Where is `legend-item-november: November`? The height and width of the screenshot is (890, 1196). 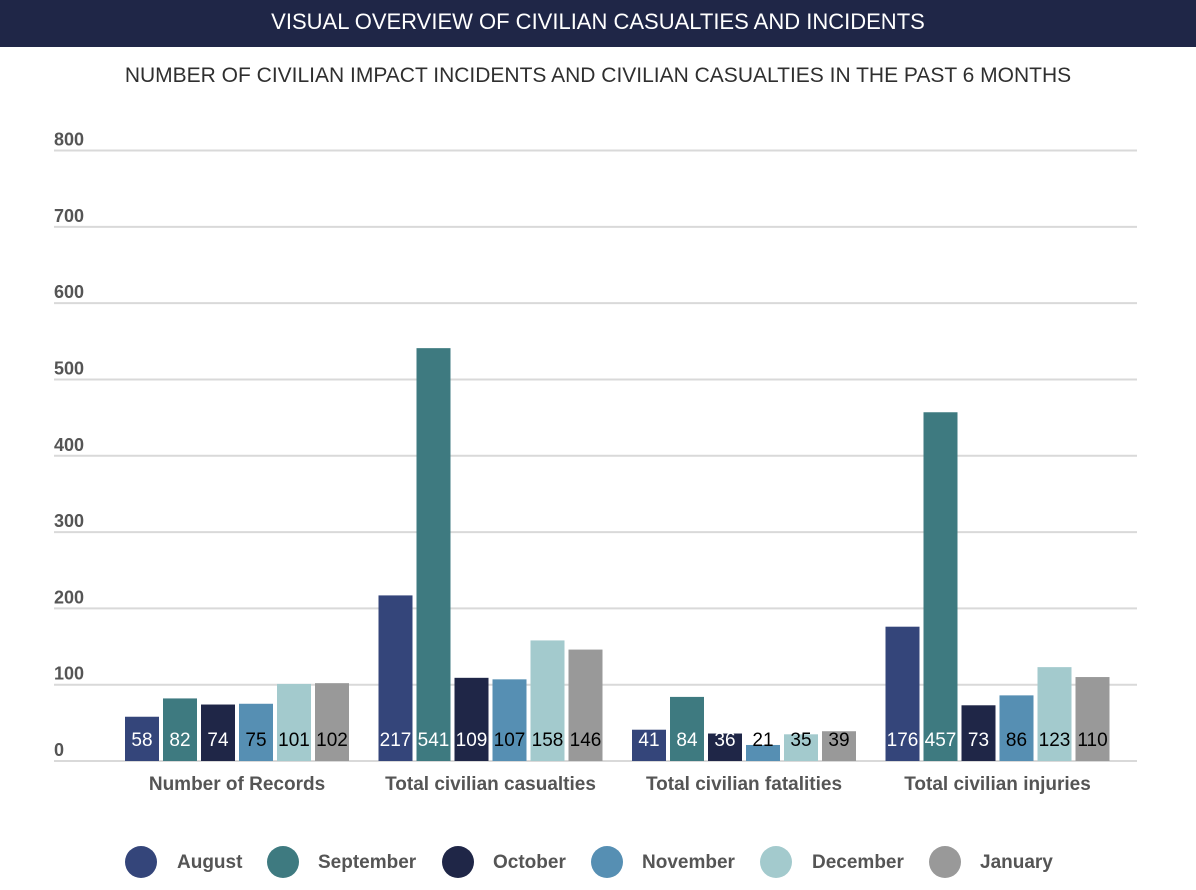
legend-item-november: November is located at coordinates (663, 862).